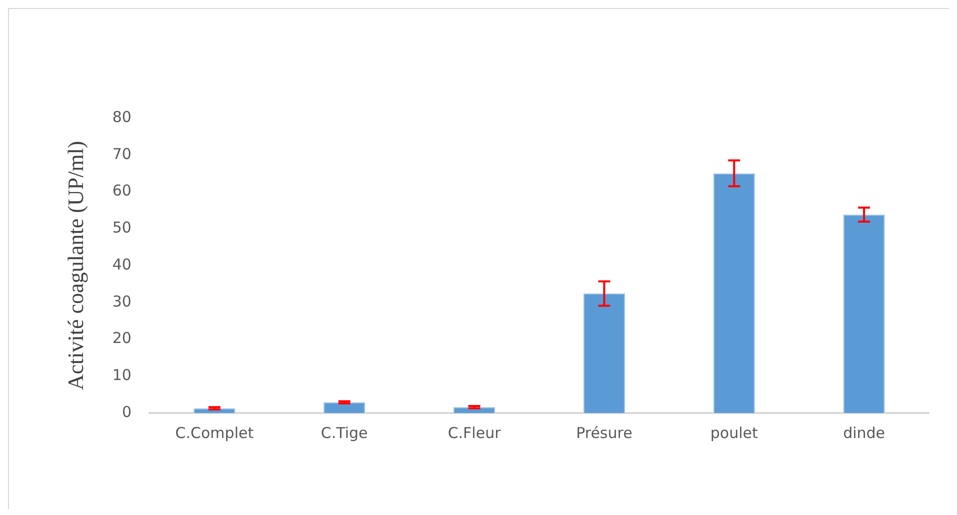 The height and width of the screenshot is (515, 957). Describe the element at coordinates (127, 411) in the screenshot. I see `y-tick-label: 0` at that location.